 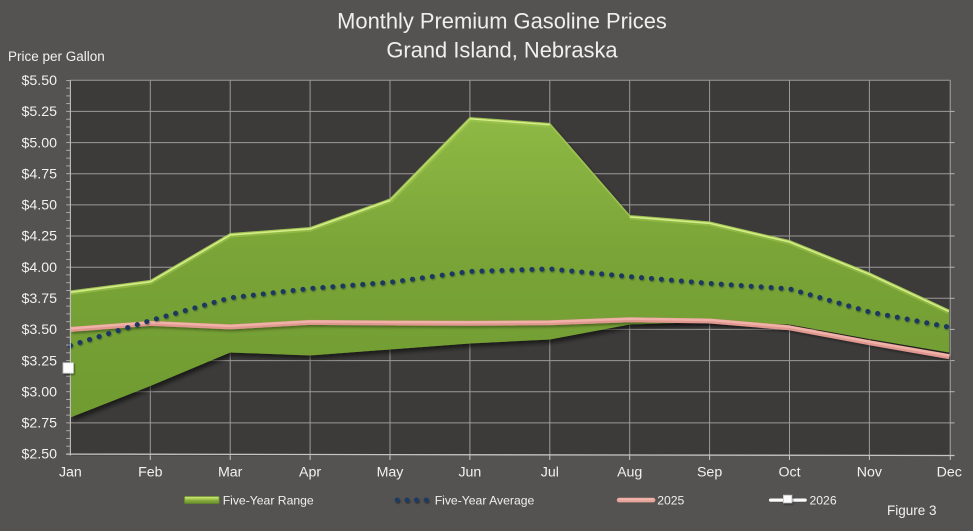 I want to click on svg-text: Five-Year Range, so click(x=268, y=500).